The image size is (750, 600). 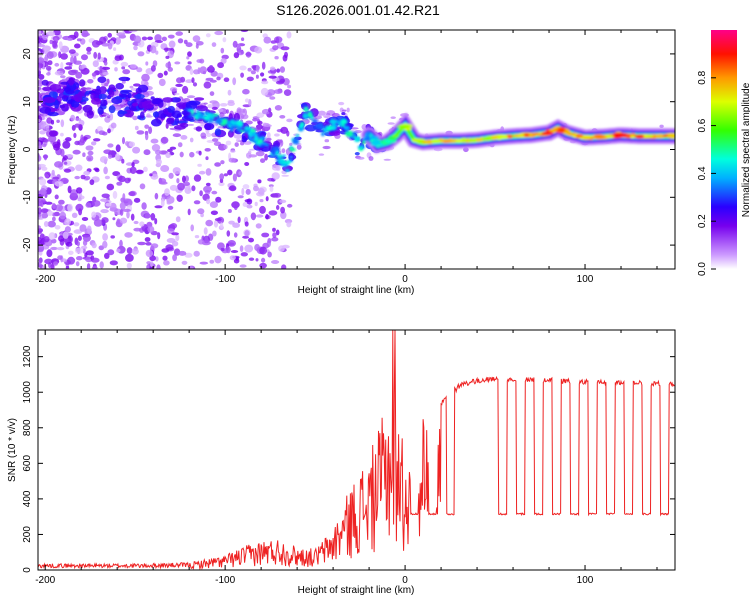 What do you see at coordinates (27, 392) in the screenshot?
I see `y-tick-label: 1000` at bounding box center [27, 392].